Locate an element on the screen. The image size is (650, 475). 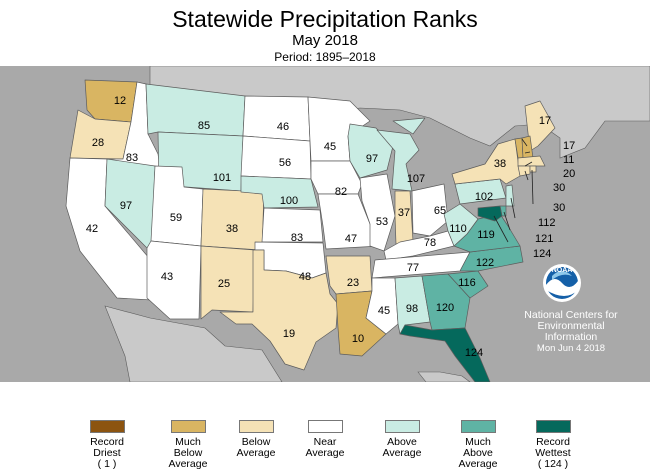
legend-item-much-below: Much Below Average is located at coordinates (188, 445).